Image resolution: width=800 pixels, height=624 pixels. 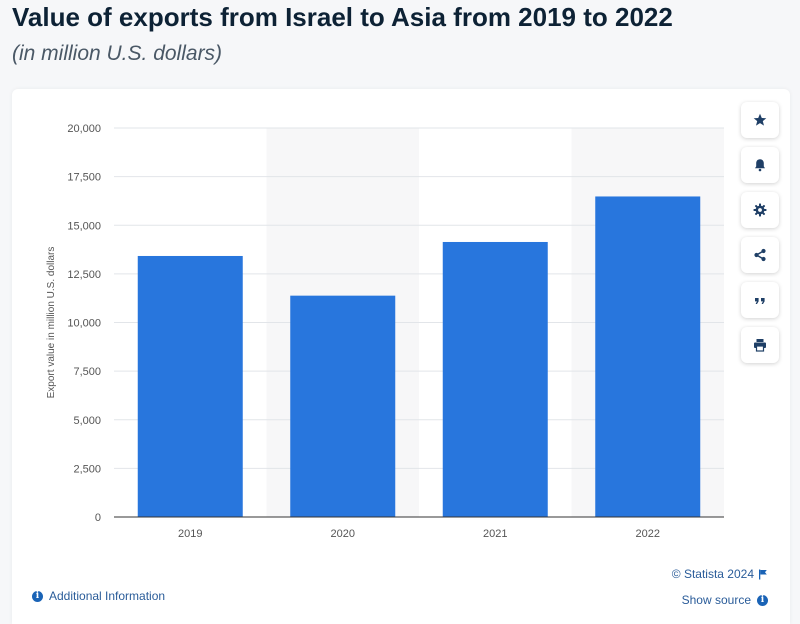 What do you see at coordinates (117, 53) in the screenshot?
I see `page-subtitle: (in million U.S. dollars)` at bounding box center [117, 53].